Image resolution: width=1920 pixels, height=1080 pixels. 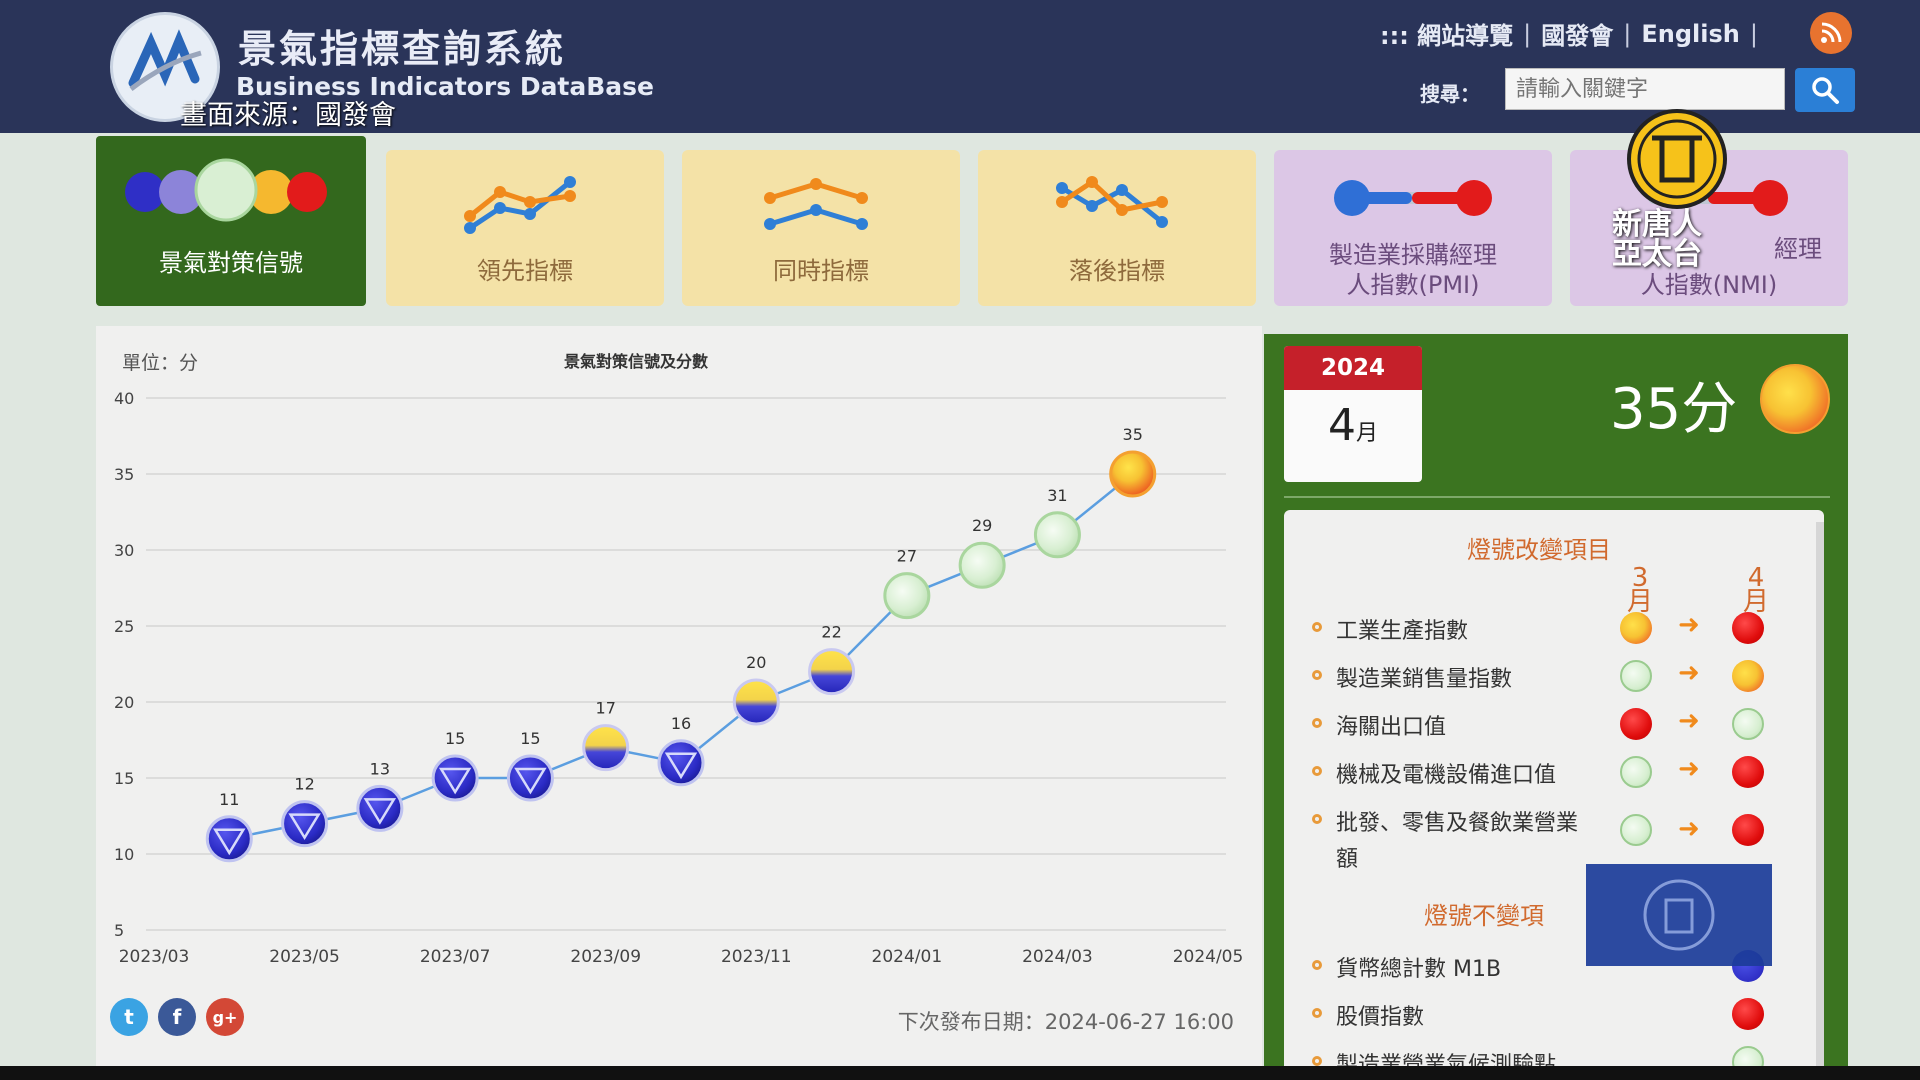 What do you see at coordinates (124, 474) in the screenshot?
I see `y-tick-label: 35` at bounding box center [124, 474].